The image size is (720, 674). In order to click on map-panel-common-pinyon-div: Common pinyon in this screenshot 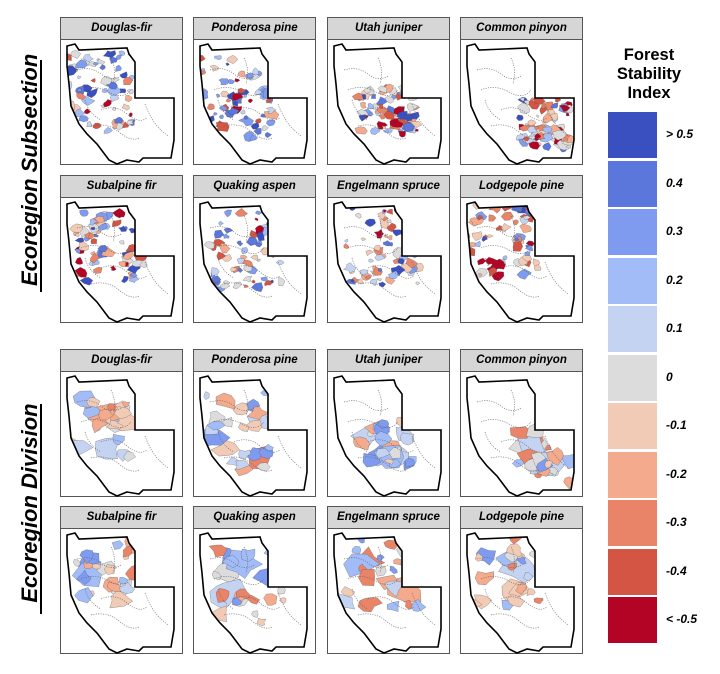, I will do `click(521, 423)`.